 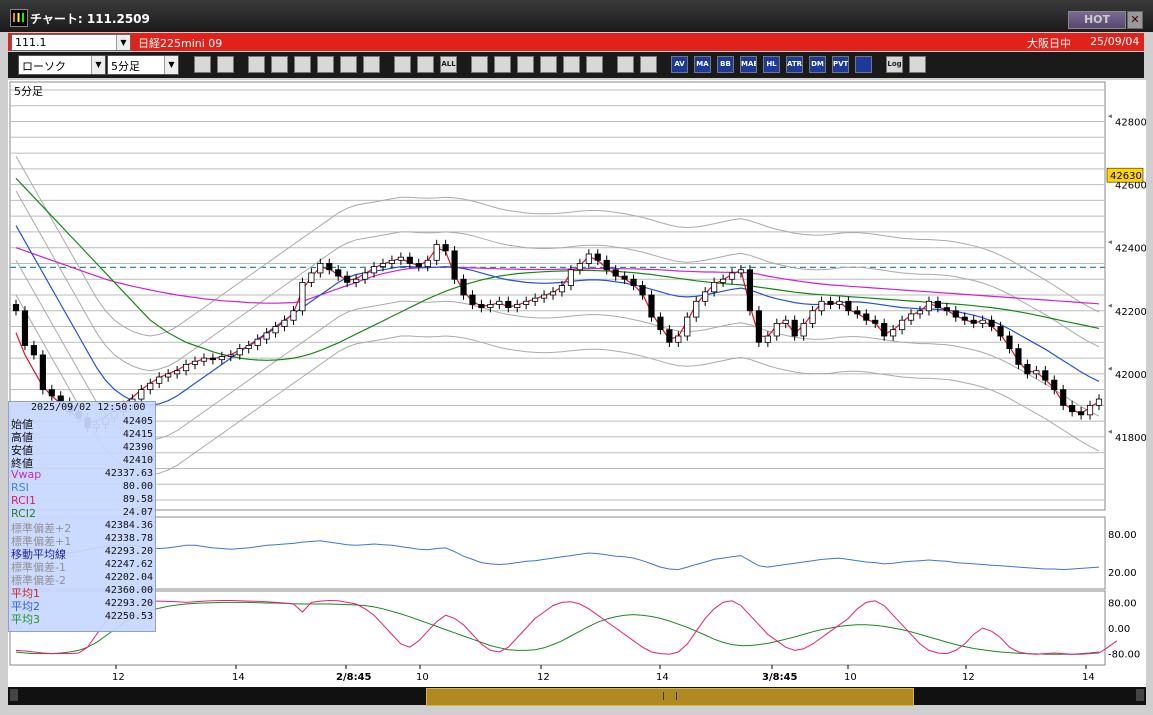 I want to click on info-row: 移動平均線 42293.20, so click(x=82, y=553).